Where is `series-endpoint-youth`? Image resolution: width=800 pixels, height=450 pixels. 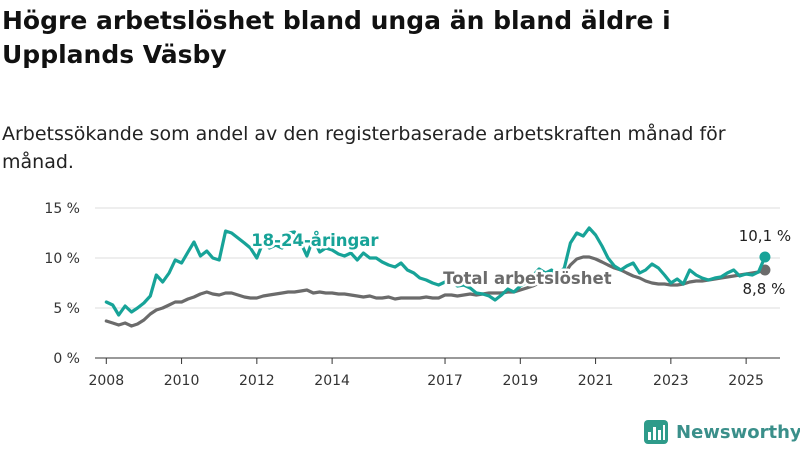
series-endpoint-youth is located at coordinates (765, 257).